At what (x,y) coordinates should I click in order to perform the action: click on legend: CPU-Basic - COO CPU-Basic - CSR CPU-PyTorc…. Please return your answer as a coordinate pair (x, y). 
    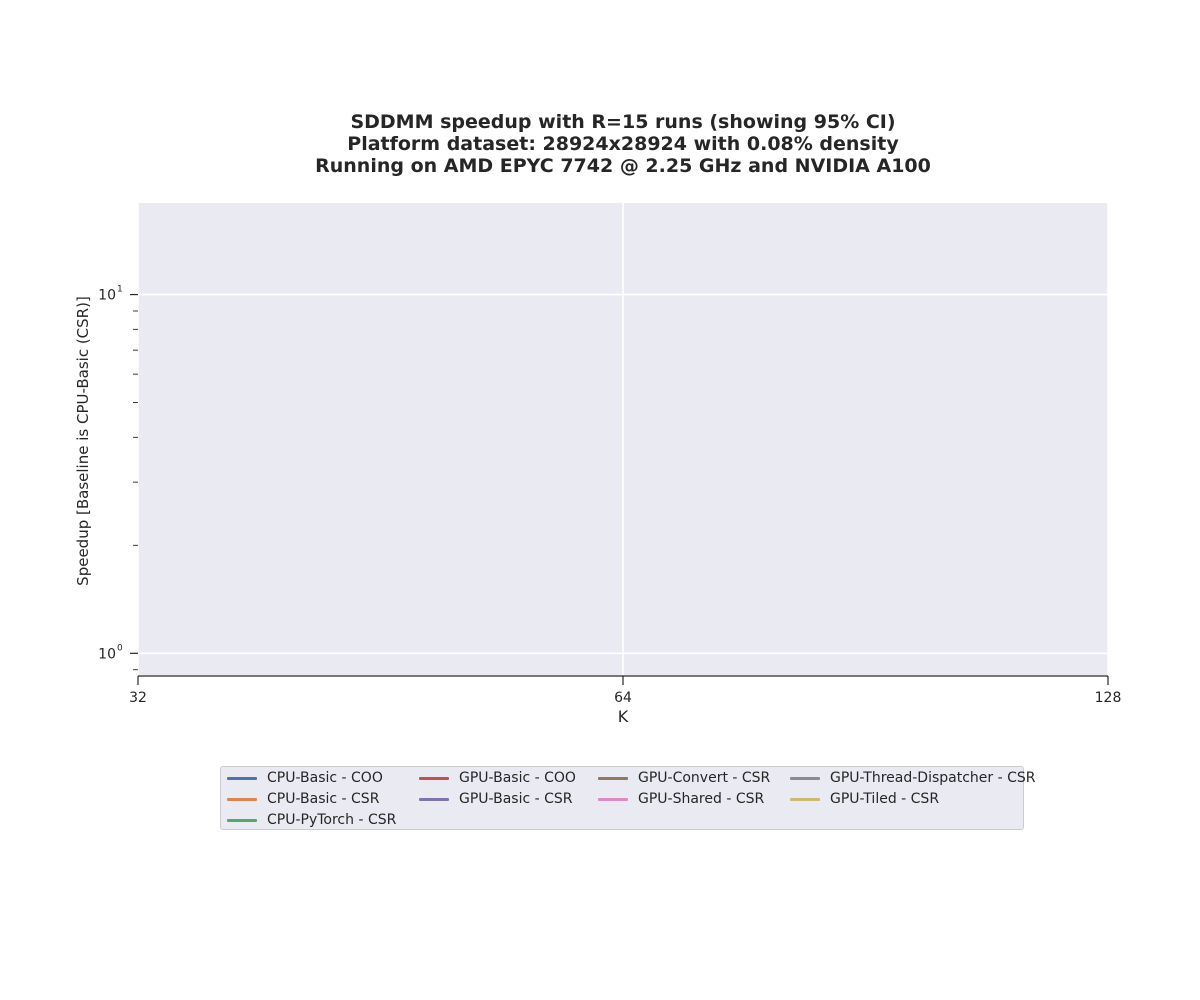
    Looking at the image, I should click on (628, 798).